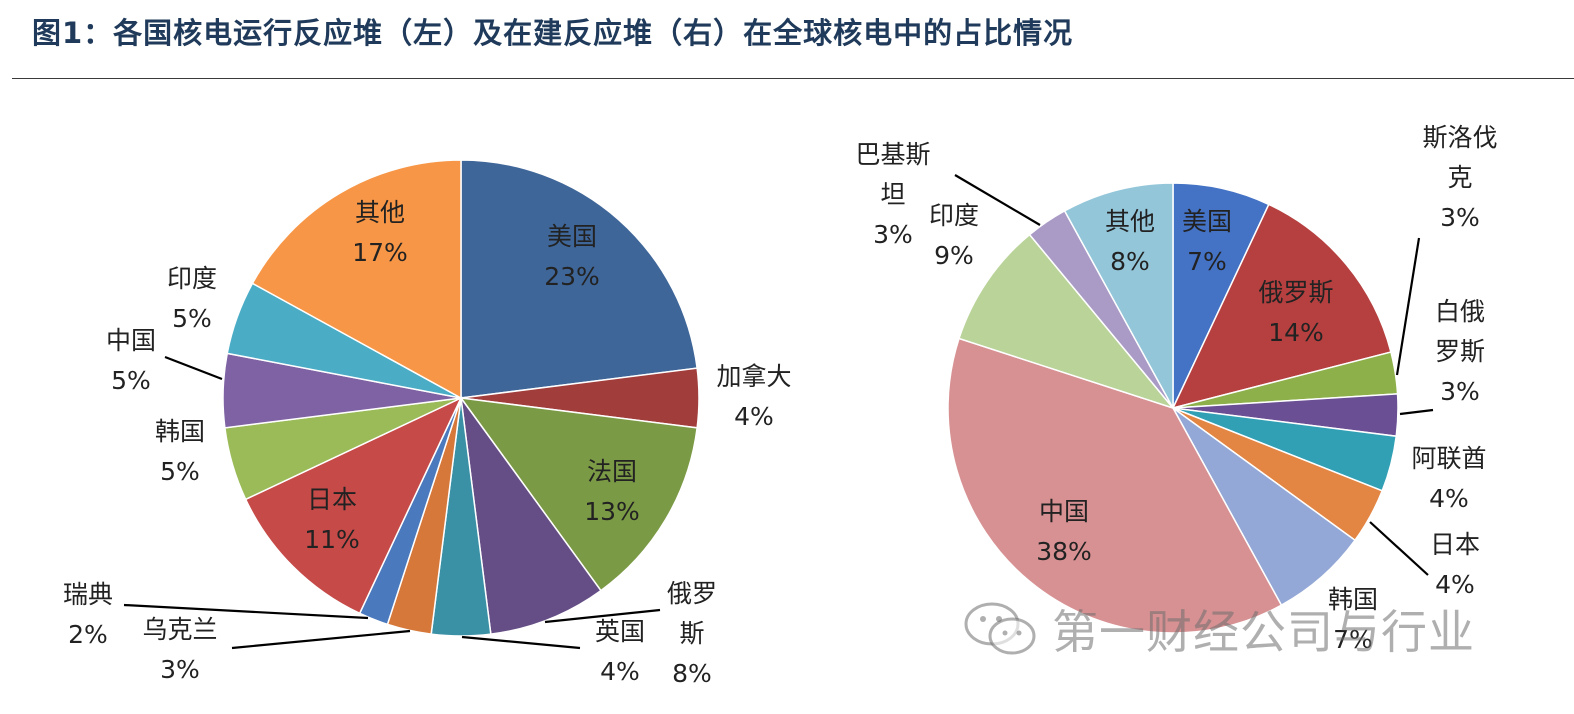  What do you see at coordinates (179, 649) in the screenshot?
I see `slice-label: 乌克兰 3%` at bounding box center [179, 649].